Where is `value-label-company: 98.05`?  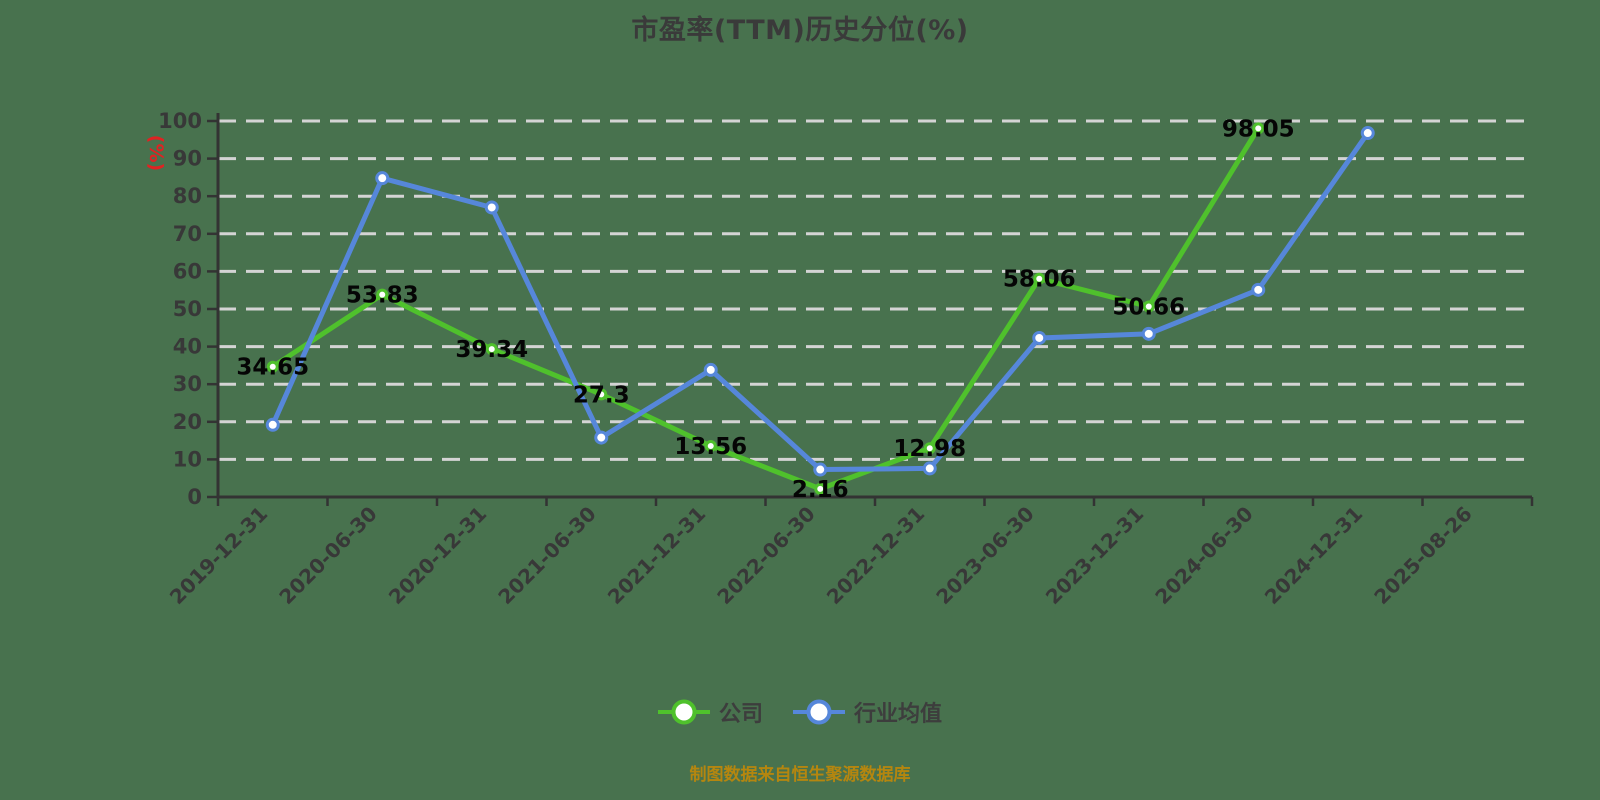
value-label-company: 98.05 is located at coordinates (1258, 129).